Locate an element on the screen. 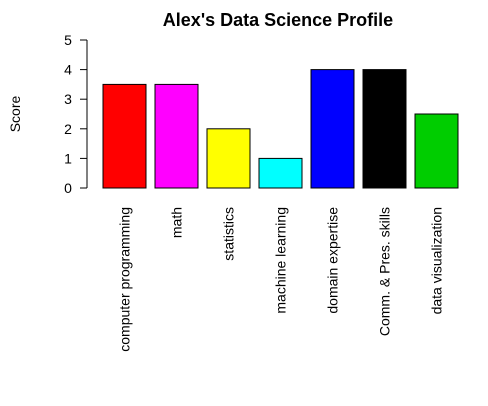  bar-computer-programming is located at coordinates (124, 136).